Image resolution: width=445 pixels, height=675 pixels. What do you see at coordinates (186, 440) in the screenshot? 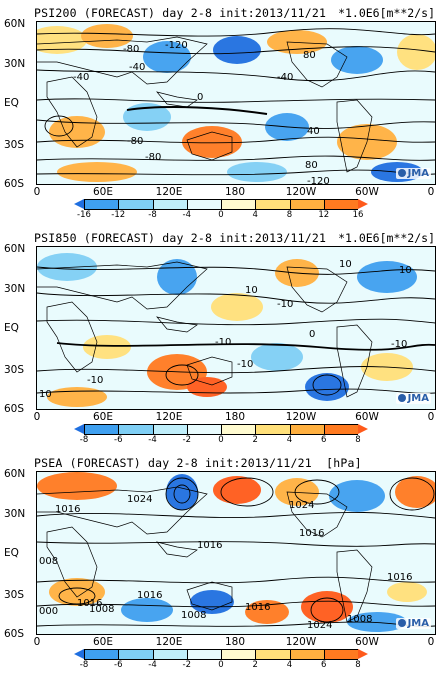
I see `colorbar-tick: -2` at bounding box center [186, 440].